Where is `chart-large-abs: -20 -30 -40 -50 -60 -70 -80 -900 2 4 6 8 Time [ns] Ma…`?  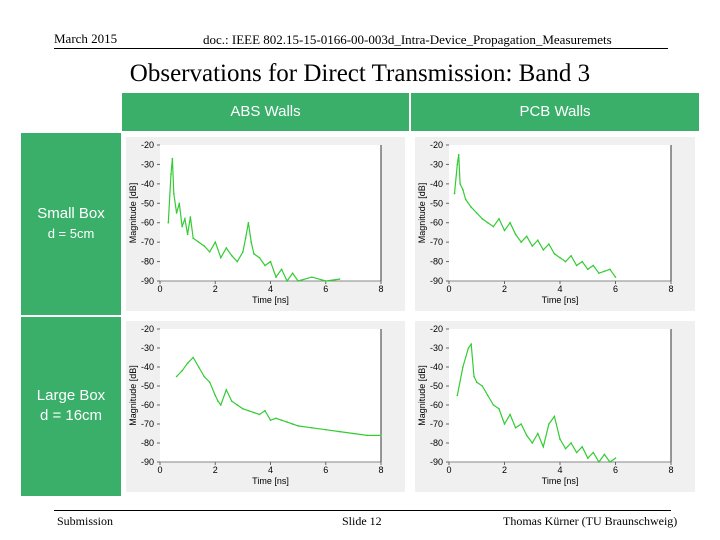 chart-large-abs: -20 -30 -40 -50 -60 -70 -80 -900 2 4 6 8 Time [ns] Ma… is located at coordinates (265, 406).